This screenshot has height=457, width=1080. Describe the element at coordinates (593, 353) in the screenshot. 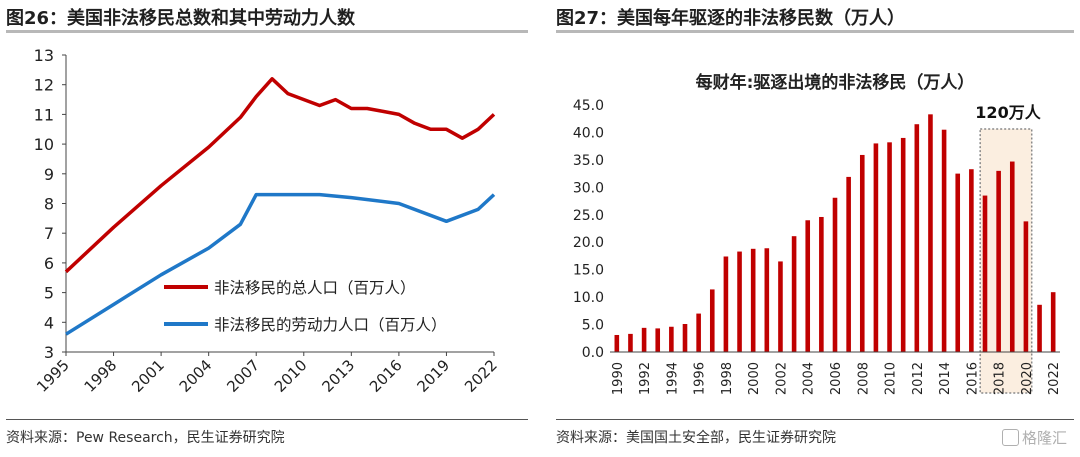

I see `y-tick-label: 0.0` at that location.